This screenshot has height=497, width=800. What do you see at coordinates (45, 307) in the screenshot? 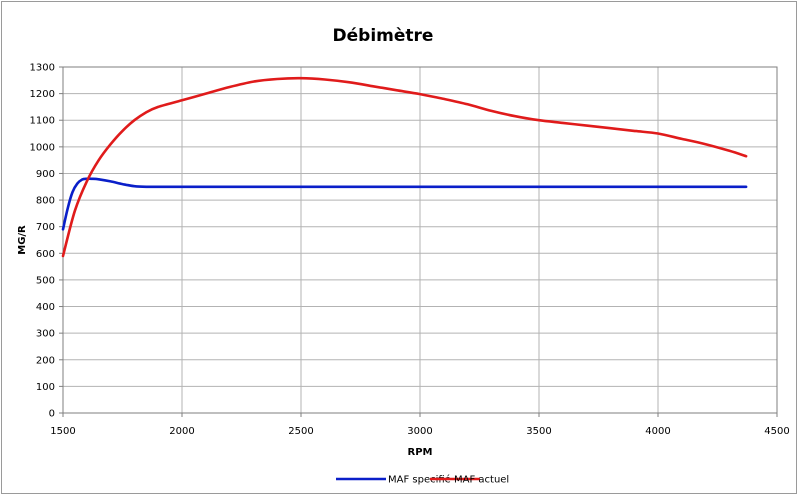
I see `y-tick-label: 400` at bounding box center [45, 307].